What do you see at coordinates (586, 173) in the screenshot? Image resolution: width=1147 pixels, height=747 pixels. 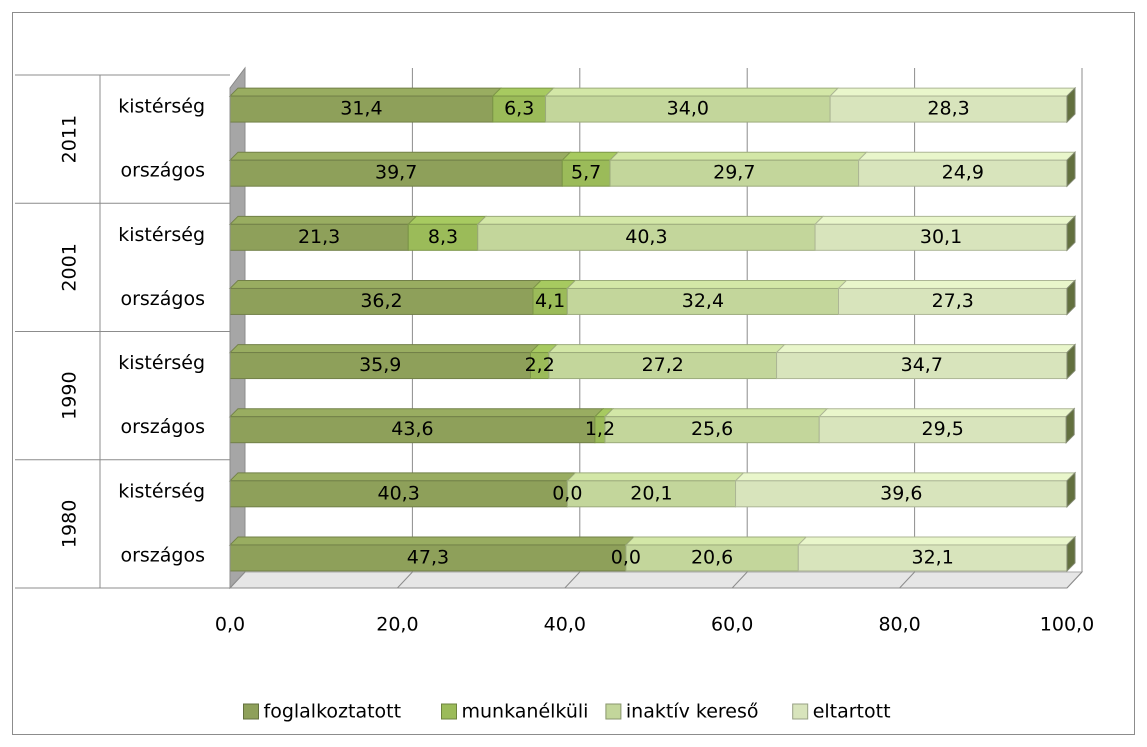 I see `data-label: 5,7` at bounding box center [586, 173].